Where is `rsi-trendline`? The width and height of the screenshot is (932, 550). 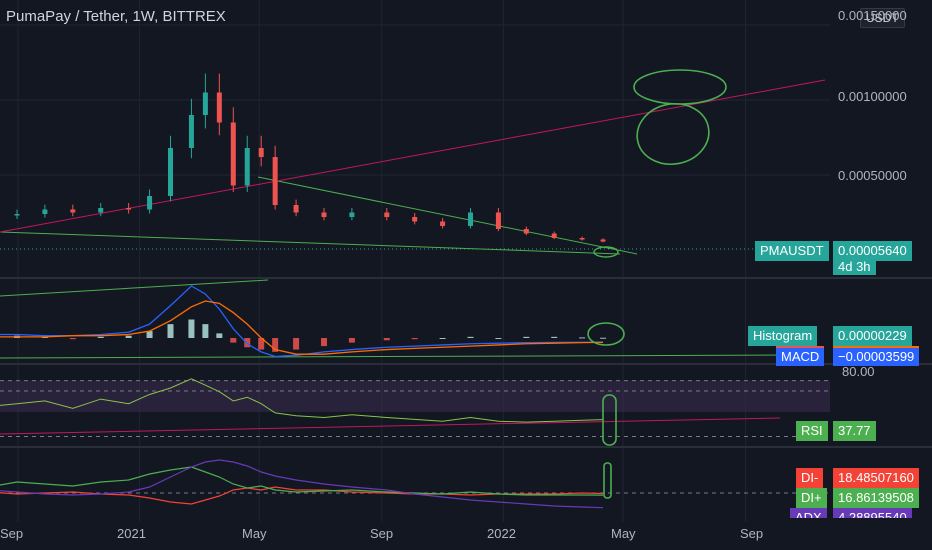
rsi-trendline is located at coordinates (390, 426).